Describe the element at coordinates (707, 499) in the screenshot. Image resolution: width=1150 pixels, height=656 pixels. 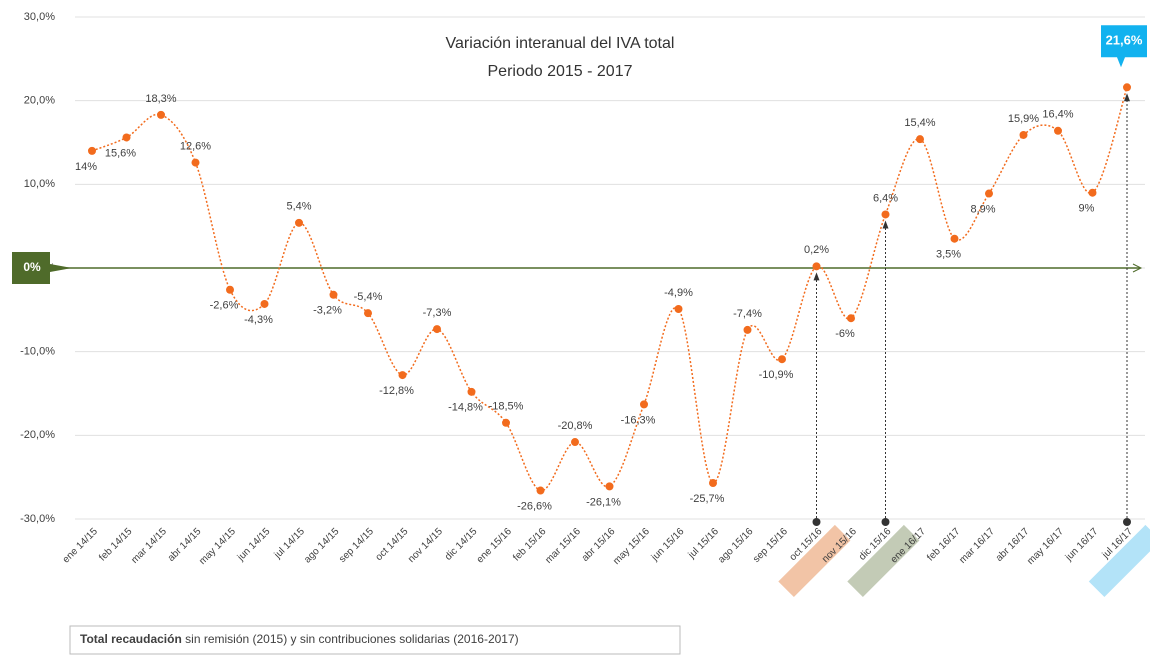
I see `value-label: -25,7%` at that location.